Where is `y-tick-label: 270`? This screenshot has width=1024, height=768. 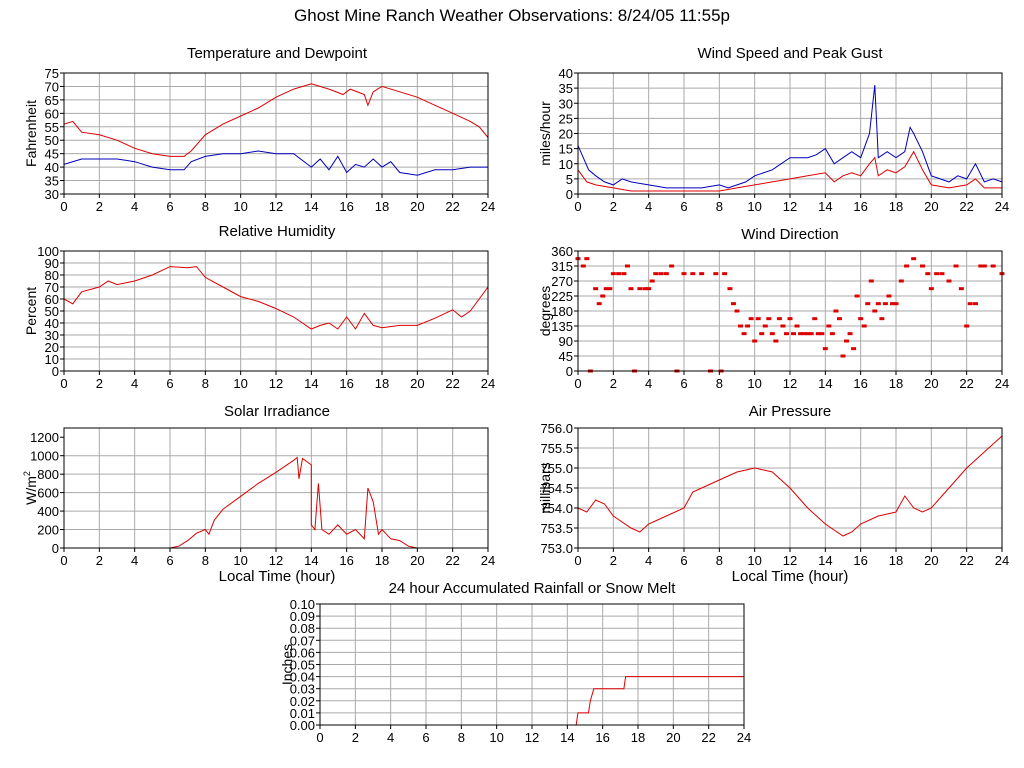 y-tick-label: 270 is located at coordinates (562, 281).